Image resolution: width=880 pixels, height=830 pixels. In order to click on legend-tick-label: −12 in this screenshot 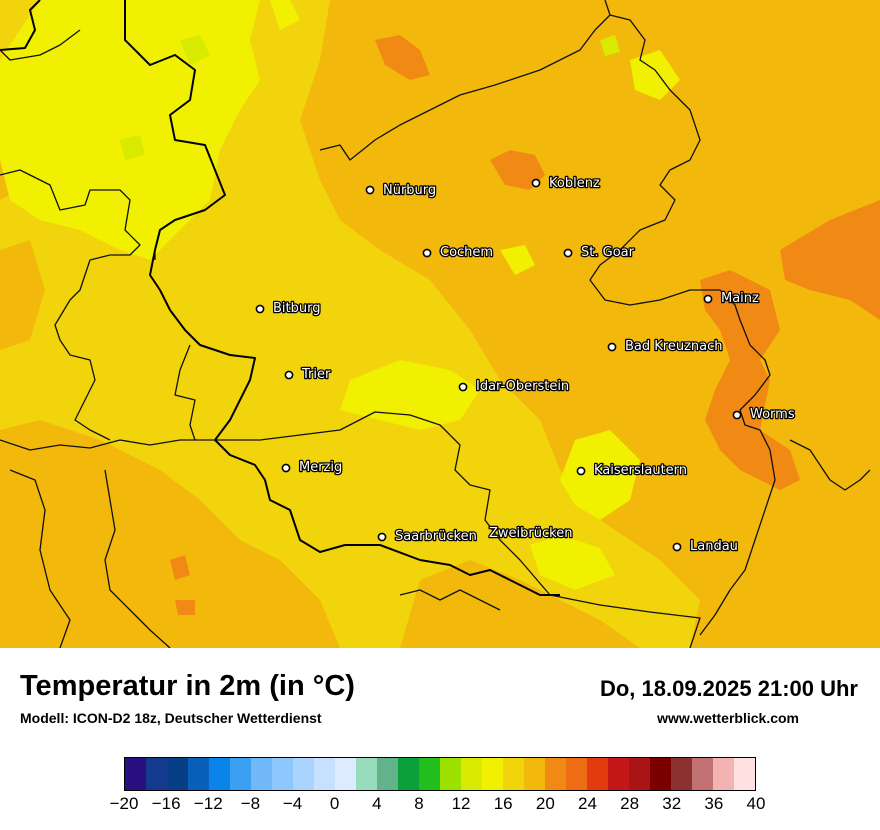, I will do `click(208, 803)`.